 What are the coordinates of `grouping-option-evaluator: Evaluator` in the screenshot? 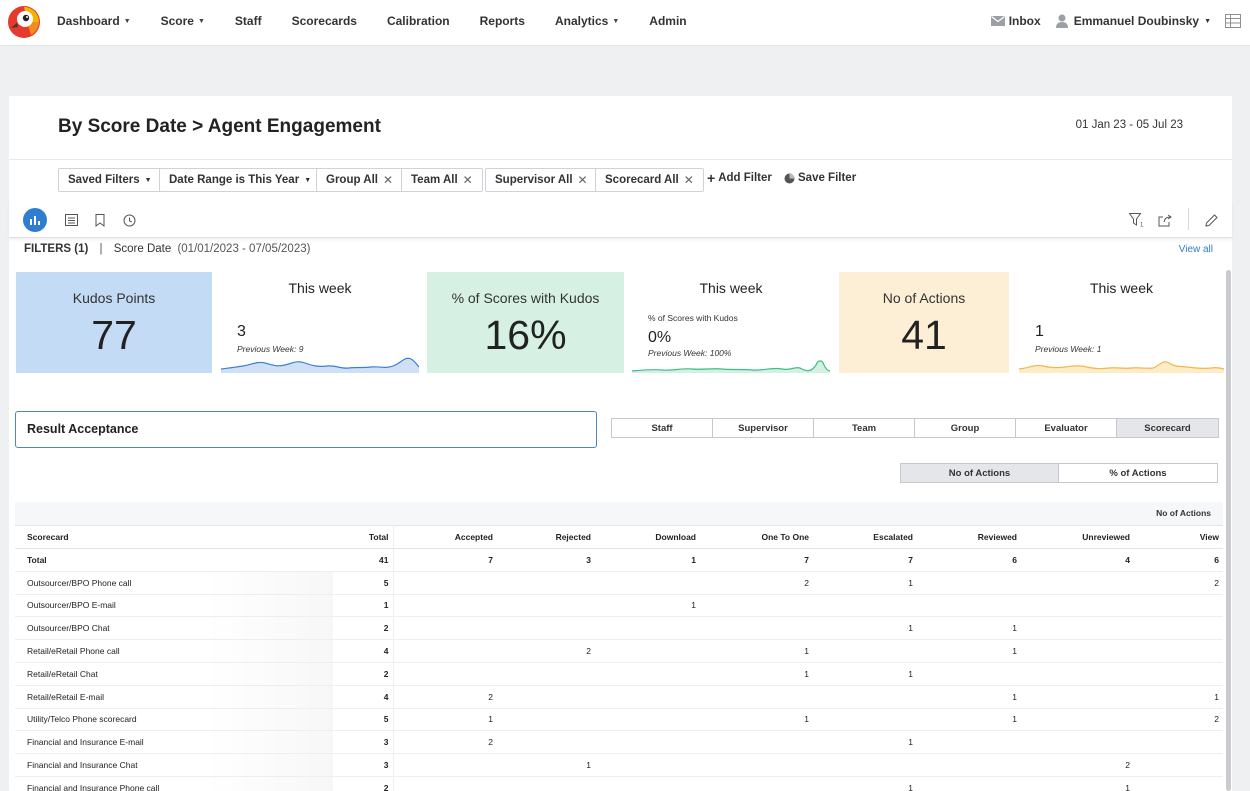 It's located at (1066, 428).